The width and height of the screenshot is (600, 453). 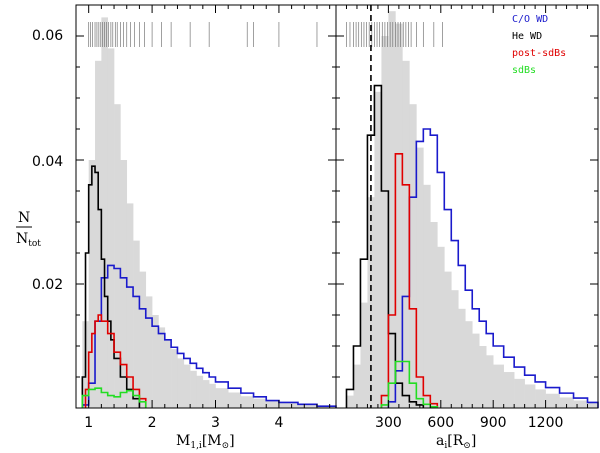 I want to click on xlabel-separation: ai[R⊙], so click(x=456, y=442).